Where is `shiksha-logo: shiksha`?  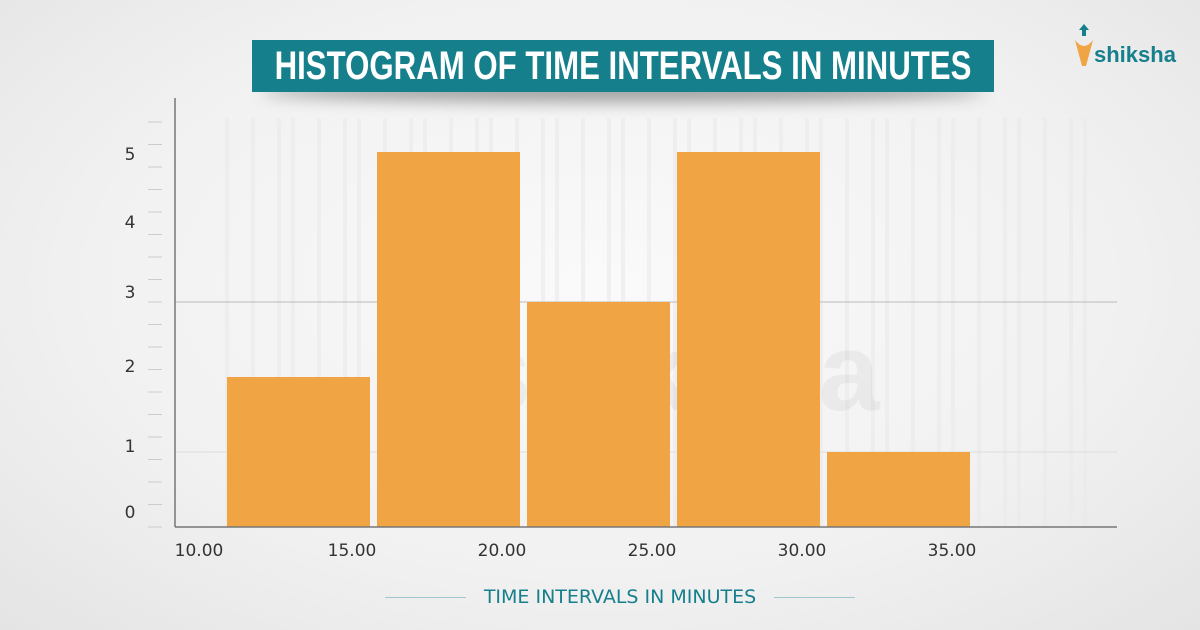
shiksha-logo: shiksha is located at coordinates (1127, 47).